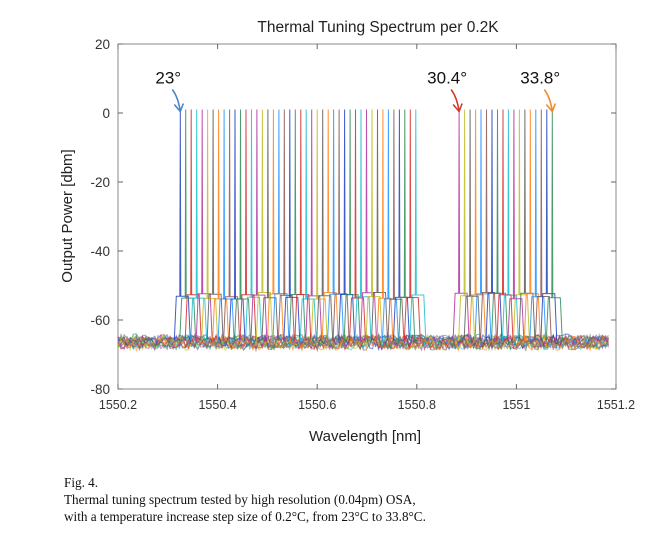 This screenshot has width=665, height=533. Describe the element at coordinates (100, 389) in the screenshot. I see `y-tick-label: -80` at that location.